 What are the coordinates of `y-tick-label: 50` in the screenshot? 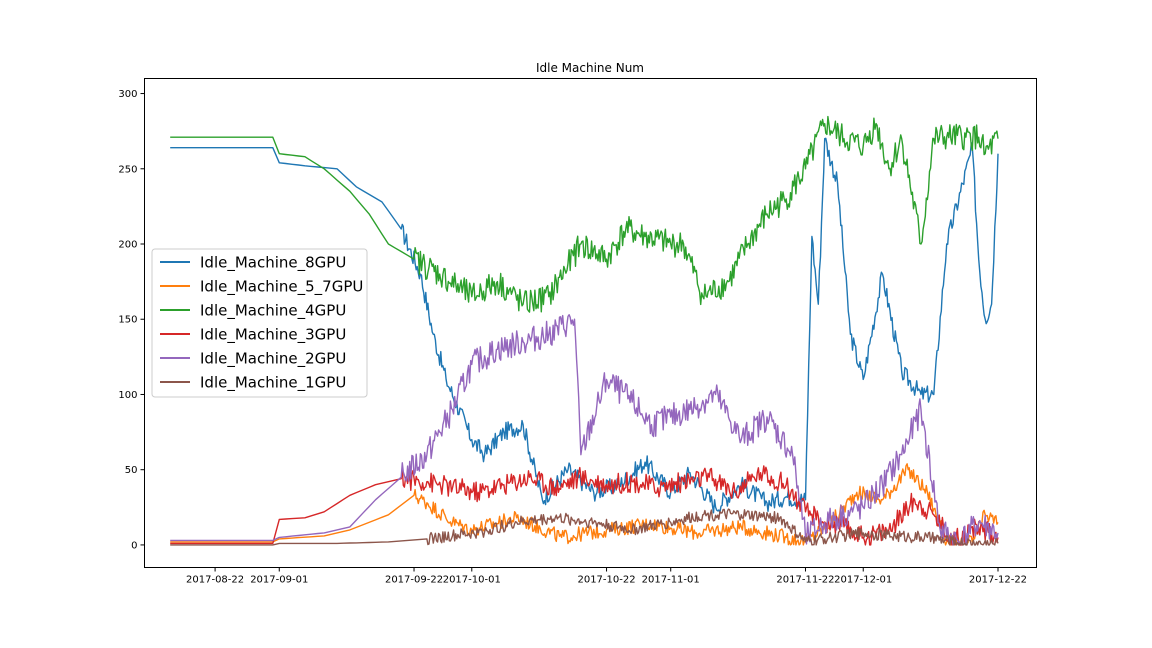 It's located at (131, 470).